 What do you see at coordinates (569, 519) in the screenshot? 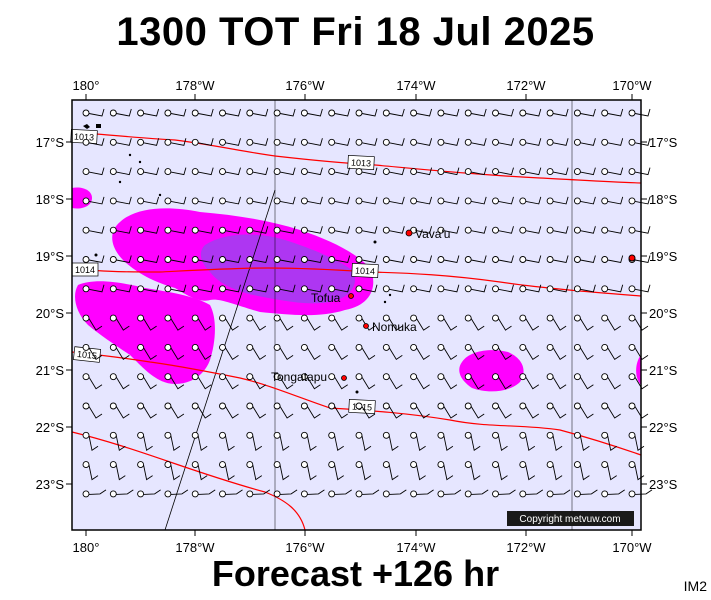
I see `copyright-text: Copyright metvuw.com` at bounding box center [569, 519].